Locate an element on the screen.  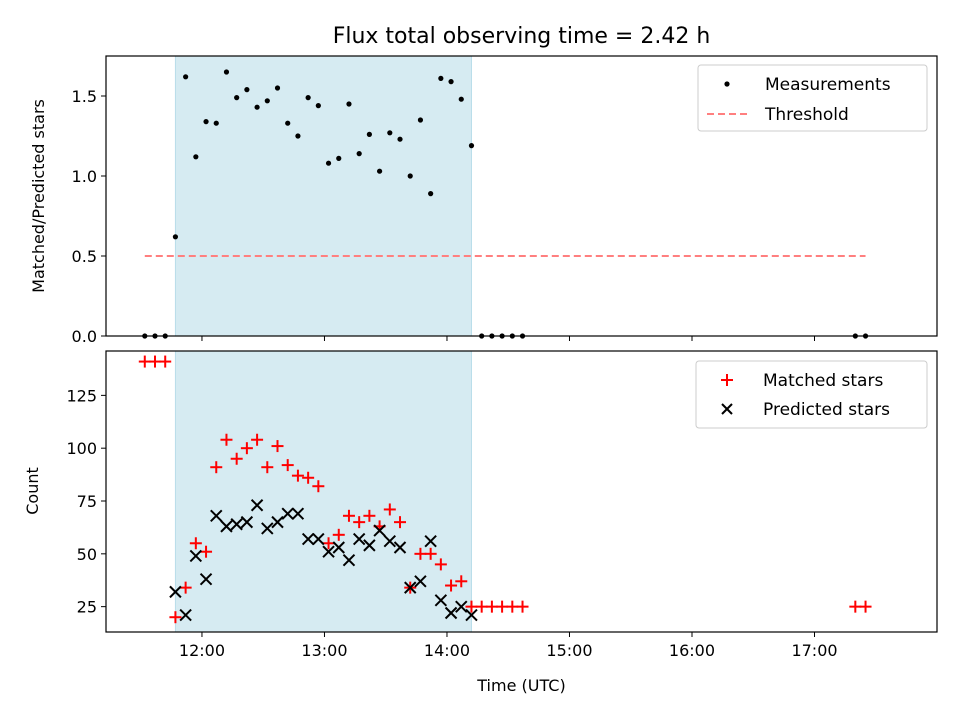
observing-window-shade is located at coordinates (323, 491).